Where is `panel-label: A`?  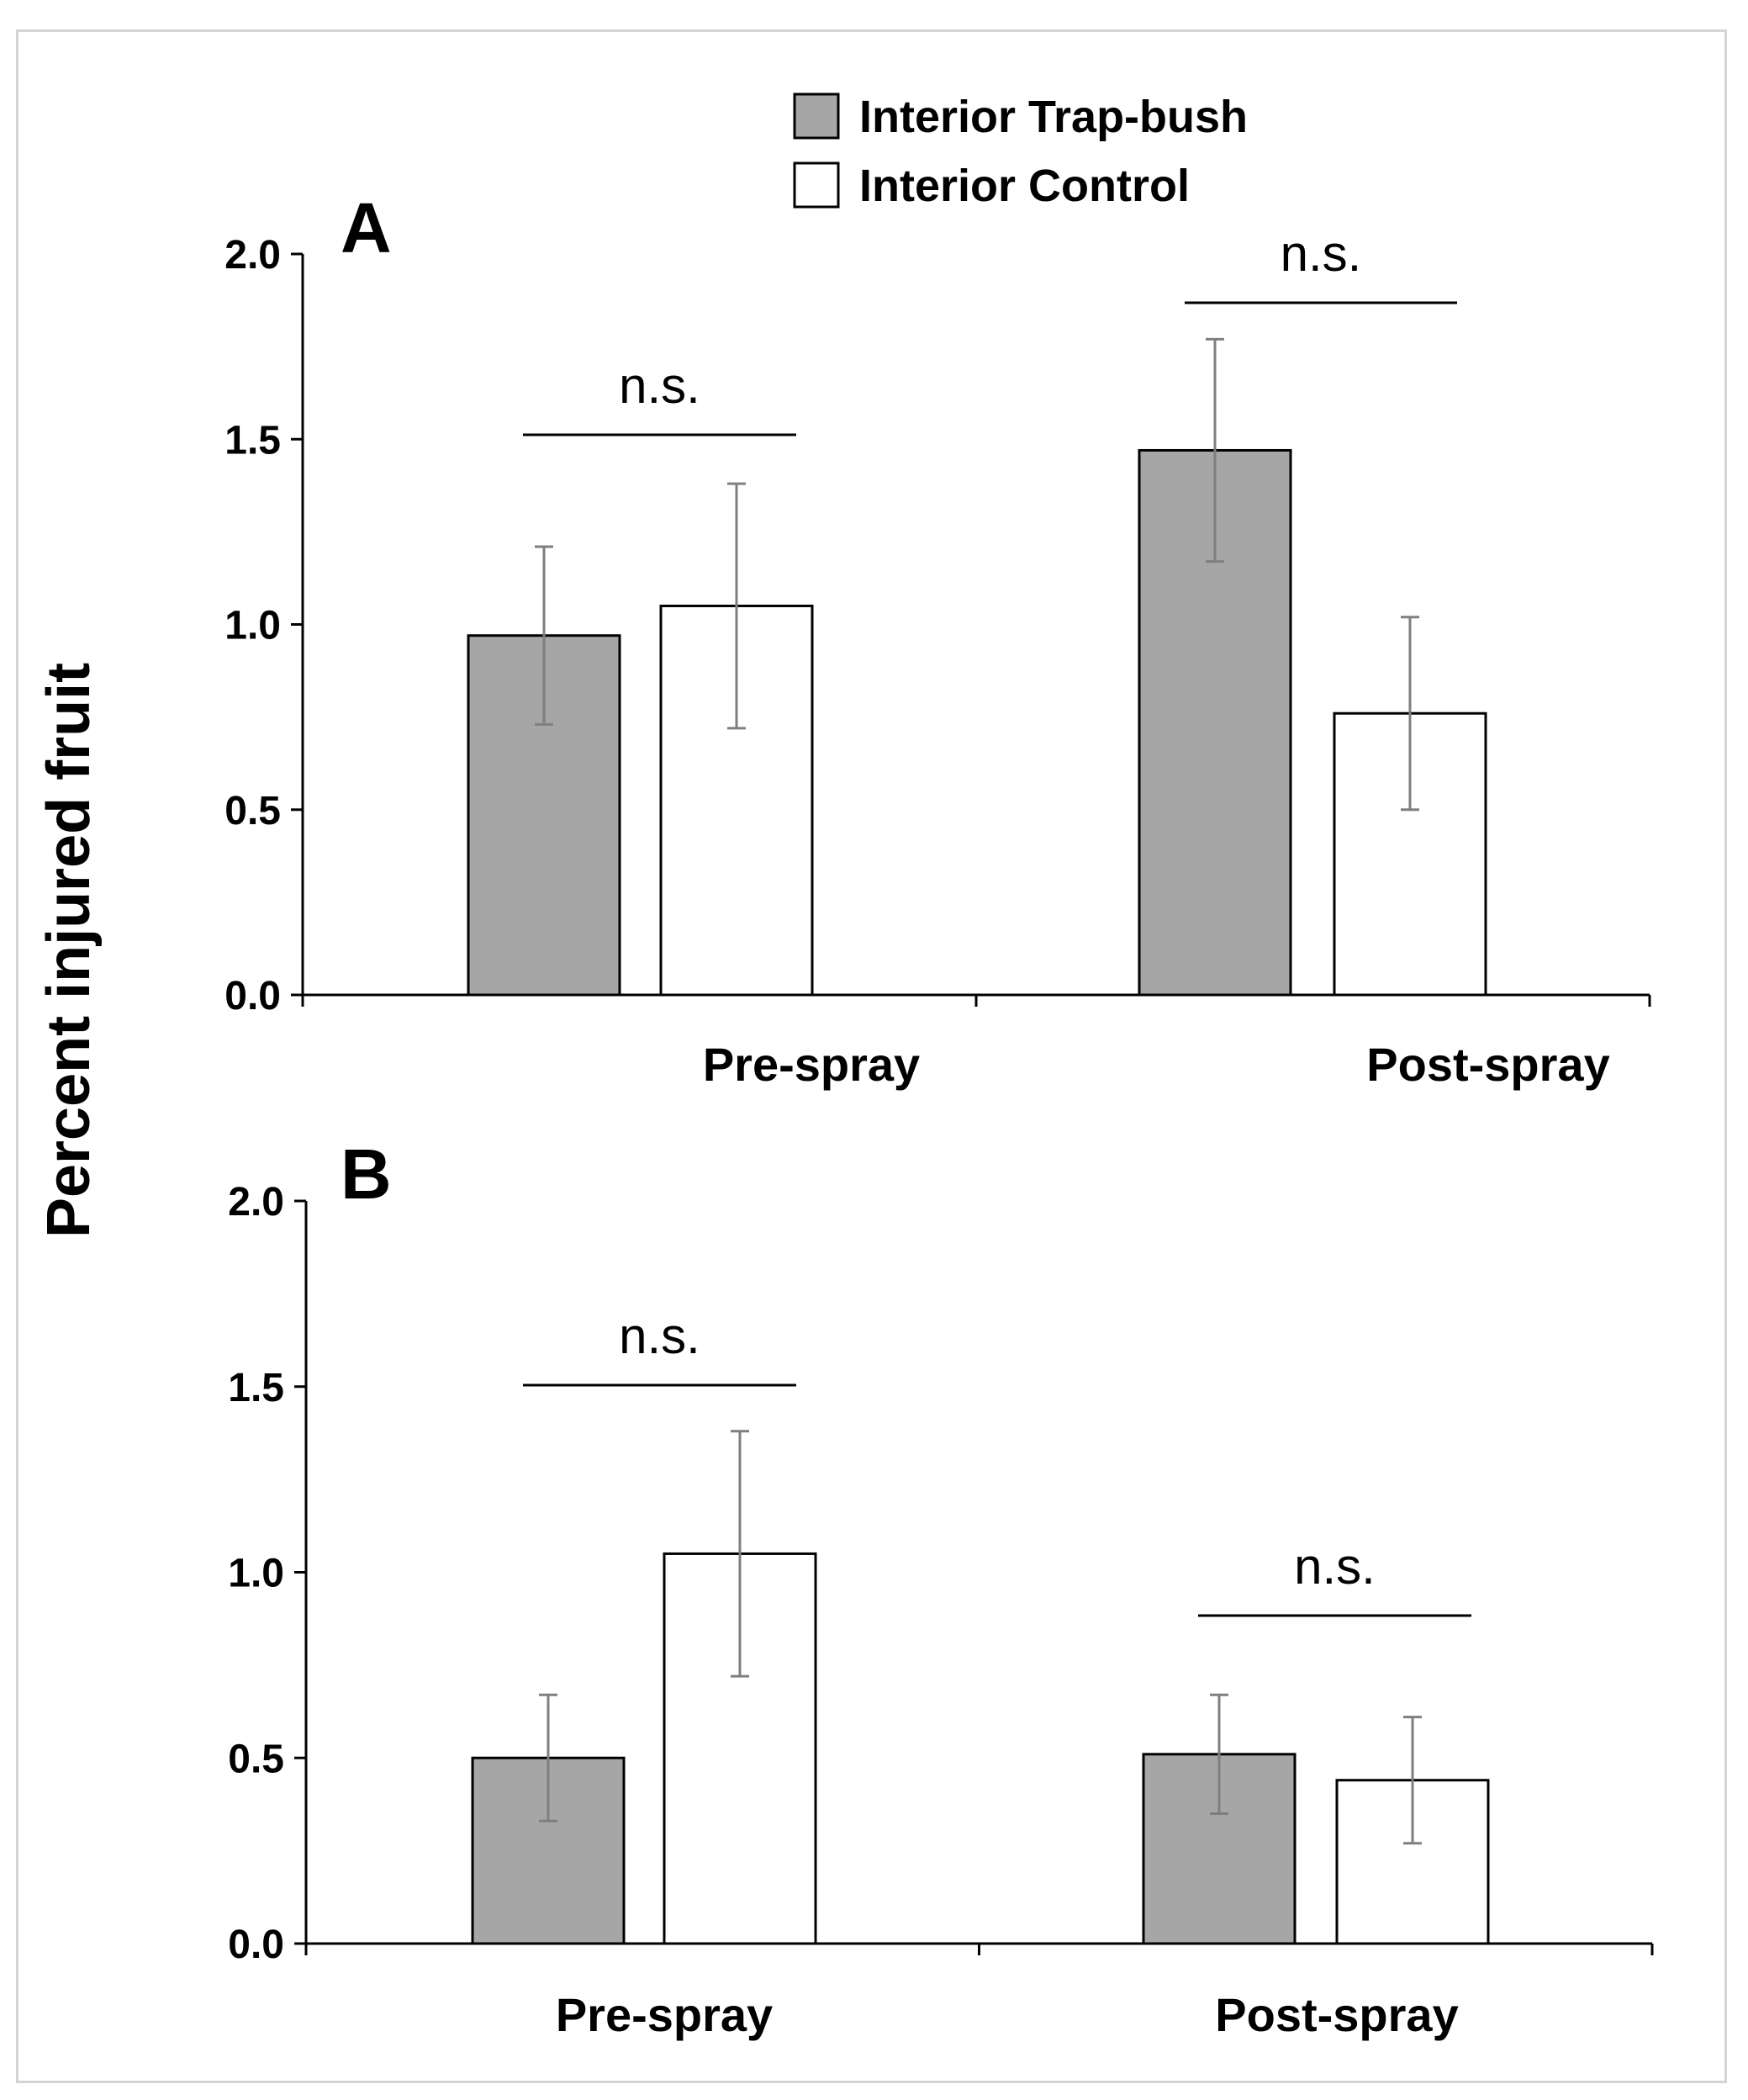
panel-label: A is located at coordinates (366, 227).